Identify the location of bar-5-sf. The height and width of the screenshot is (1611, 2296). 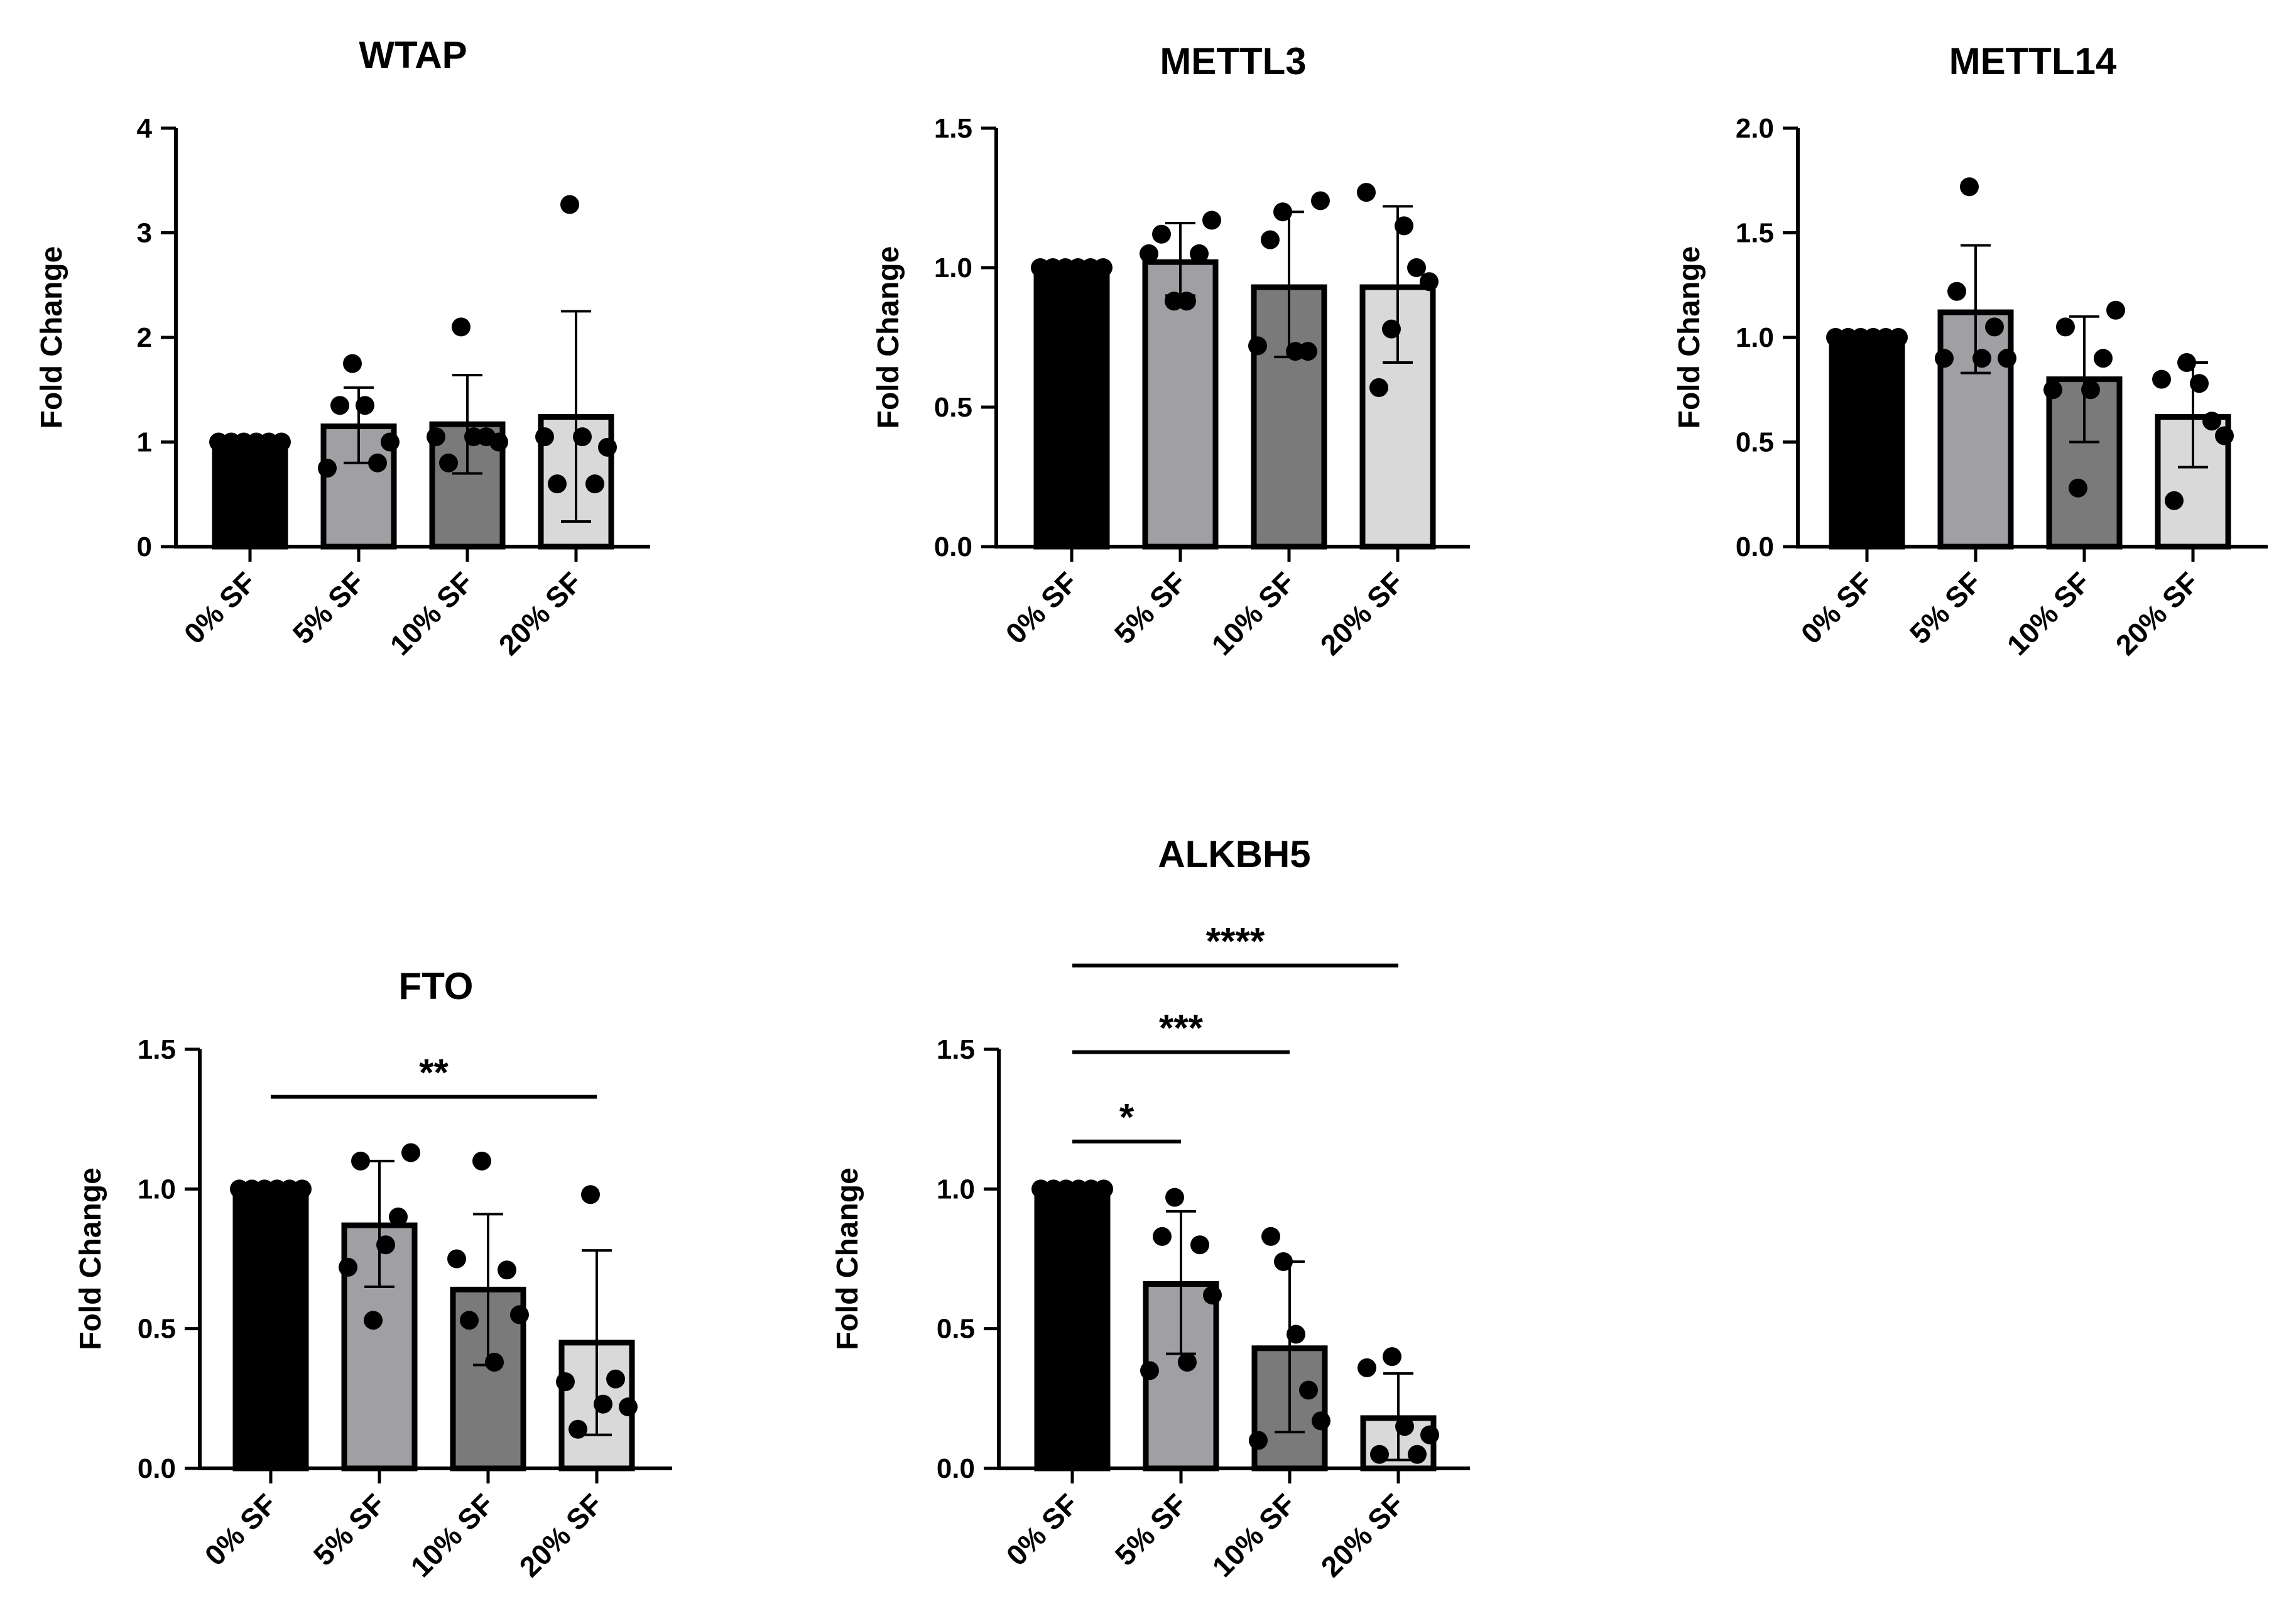
(1180, 404).